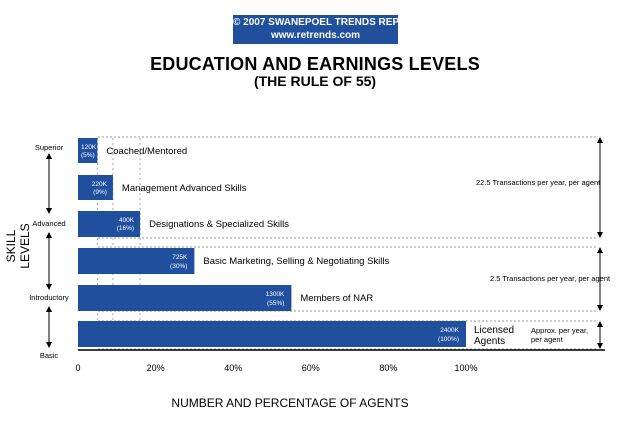  Describe the element at coordinates (125, 228) in the screenshot. I see `bar-percent-label: (16%)` at that location.